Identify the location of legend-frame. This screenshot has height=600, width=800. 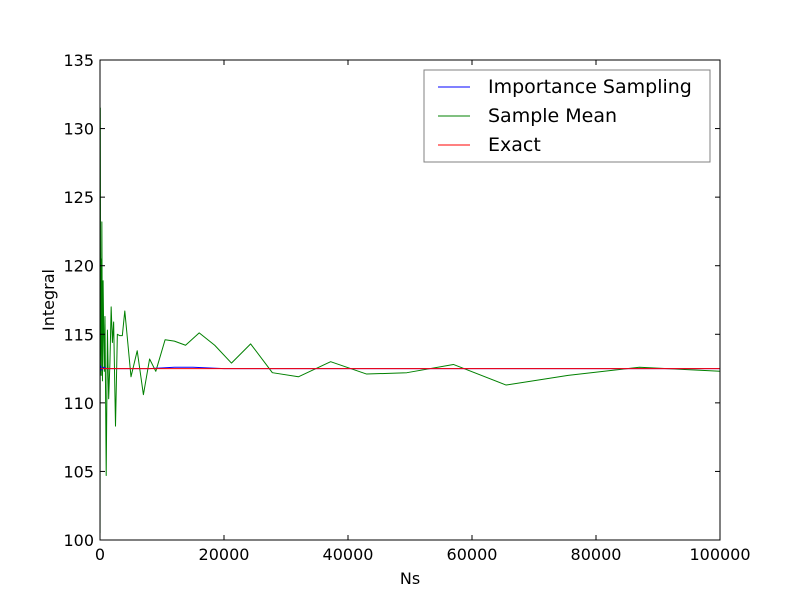
(567, 116).